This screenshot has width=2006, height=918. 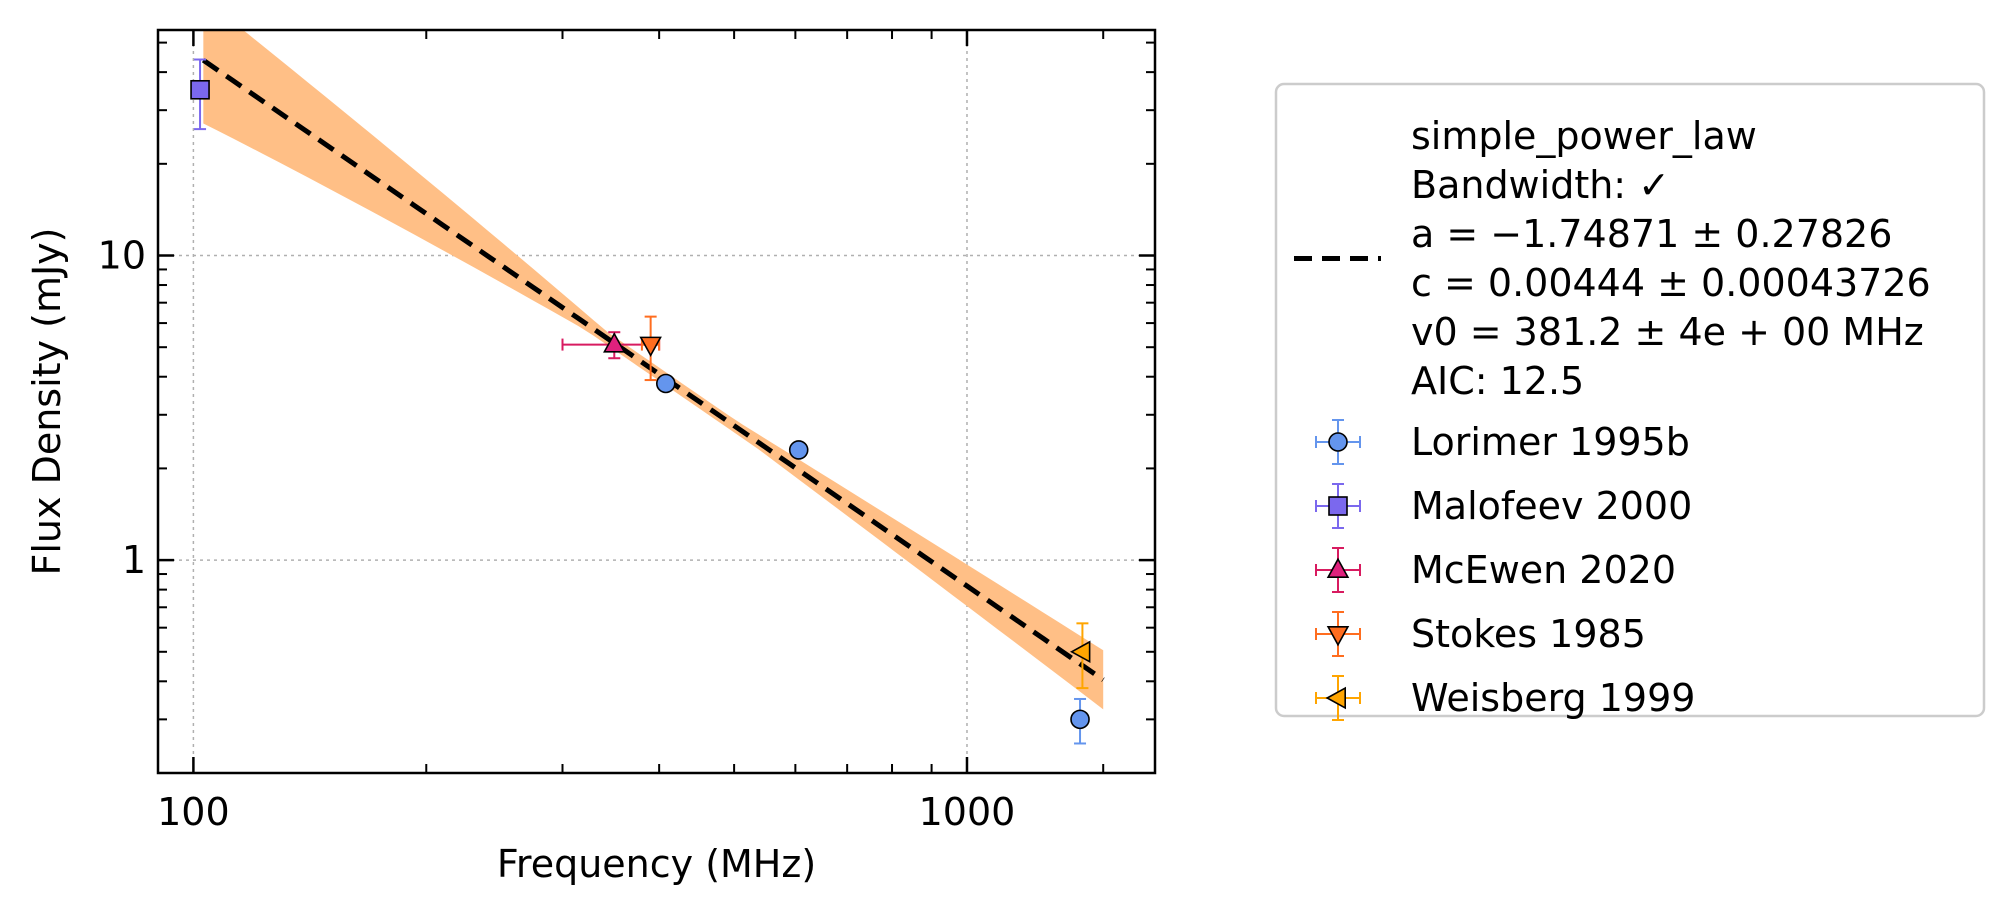 I want to click on legend-entry: Stokes 1985, so click(x=1480, y=634).